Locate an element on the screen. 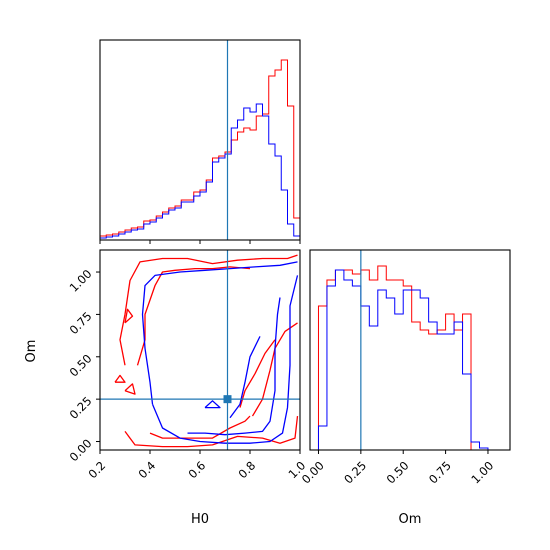  om-ytick-label: 1.00 is located at coordinates (81, 281).